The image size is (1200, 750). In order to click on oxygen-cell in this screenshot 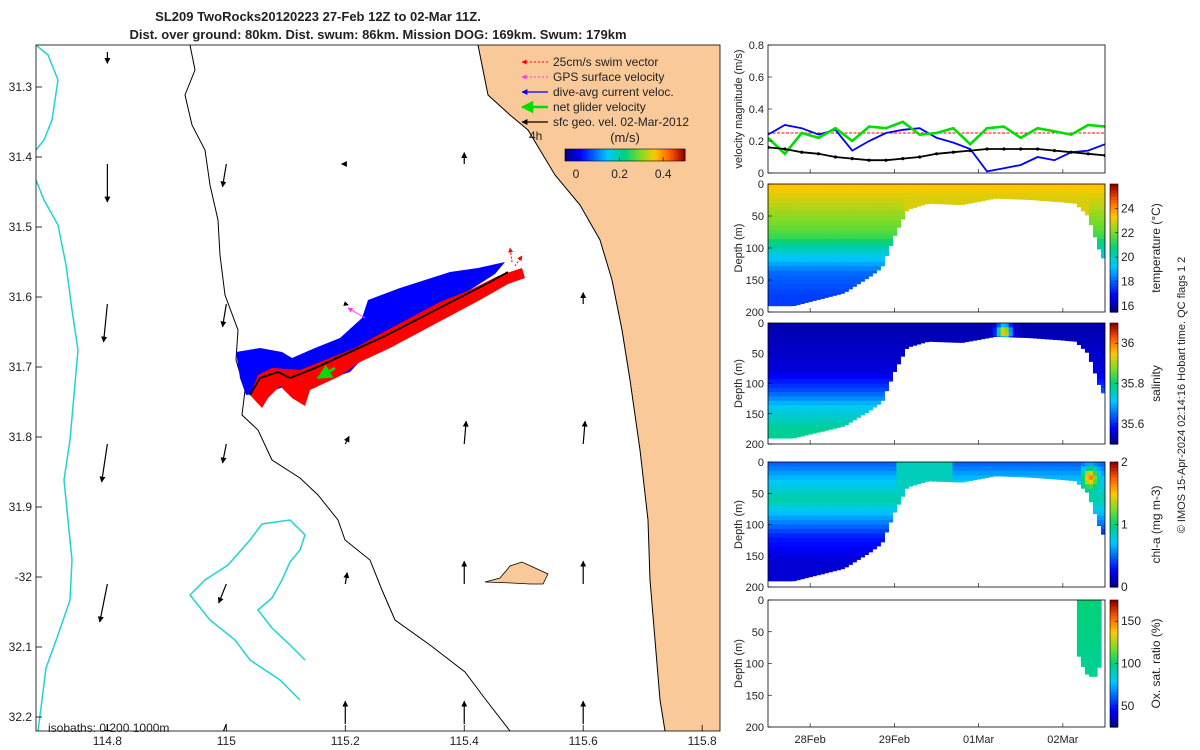, I will do `click(1095, 639)`.